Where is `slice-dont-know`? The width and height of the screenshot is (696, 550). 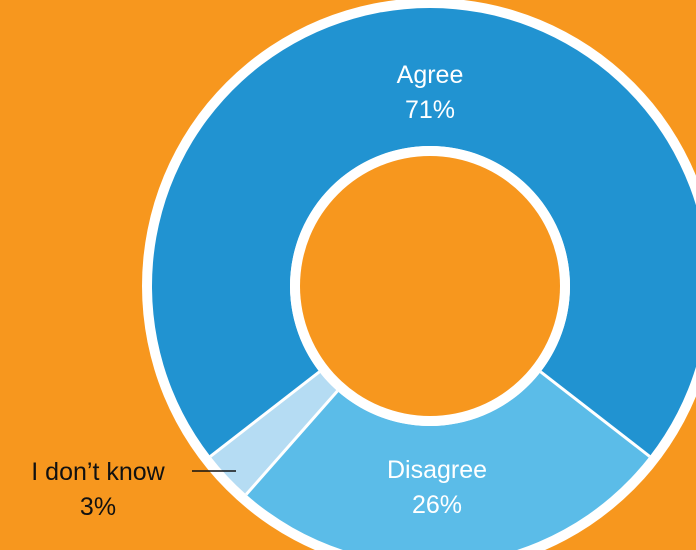 slice-dont-know is located at coordinates (274, 433).